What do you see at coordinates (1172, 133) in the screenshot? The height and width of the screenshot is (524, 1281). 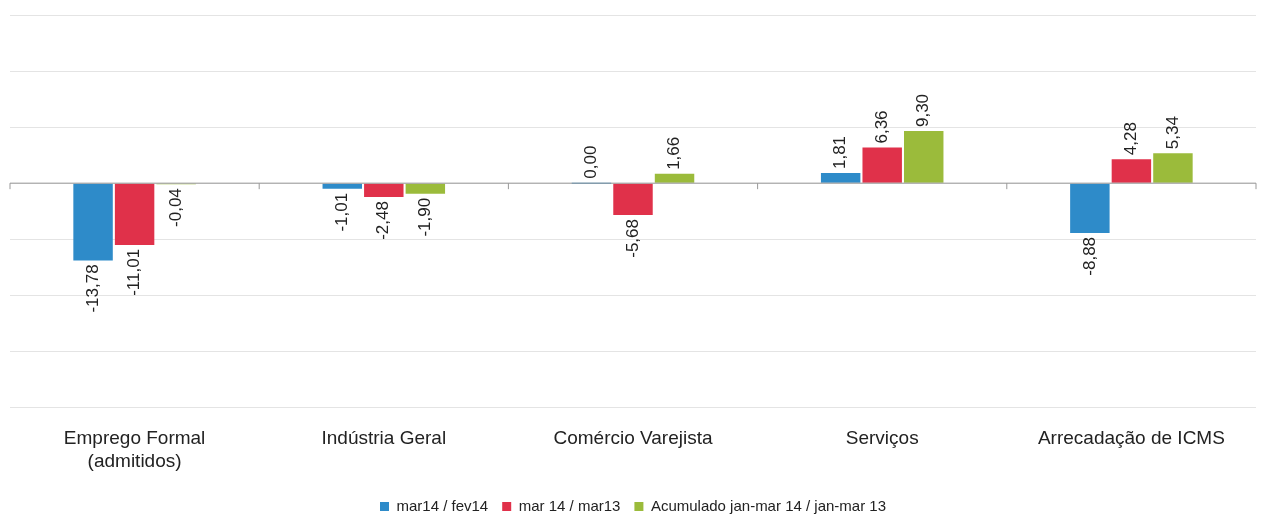 I see `data-label: 5,34` at bounding box center [1172, 133].